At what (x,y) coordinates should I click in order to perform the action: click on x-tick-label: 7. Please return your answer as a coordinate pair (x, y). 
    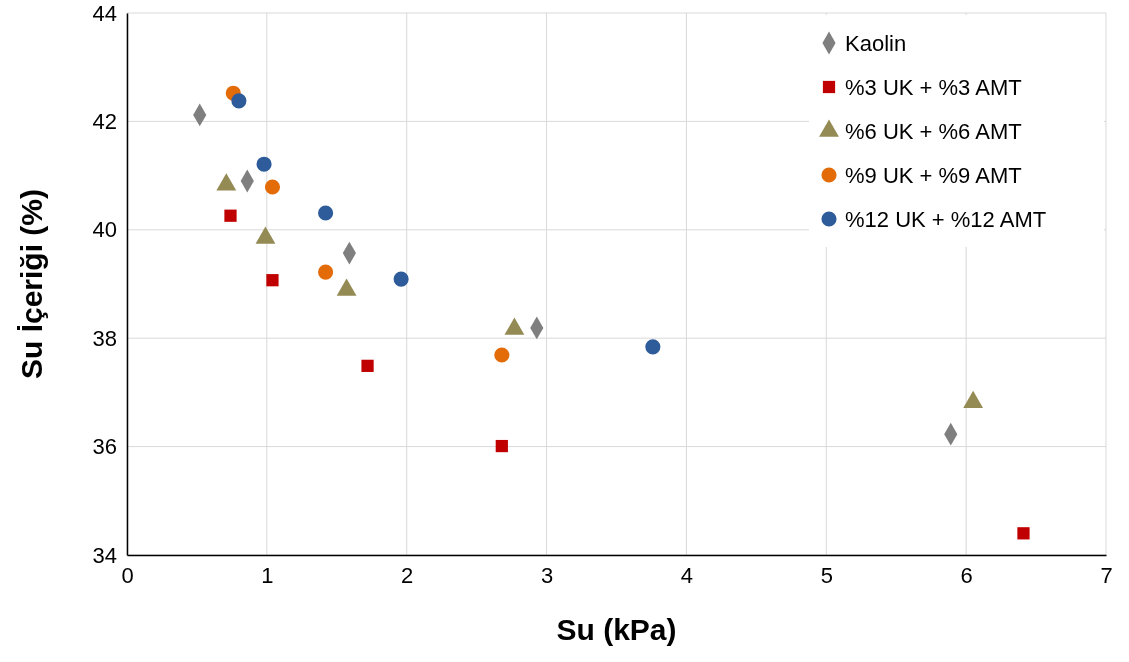
    Looking at the image, I should click on (1106, 575).